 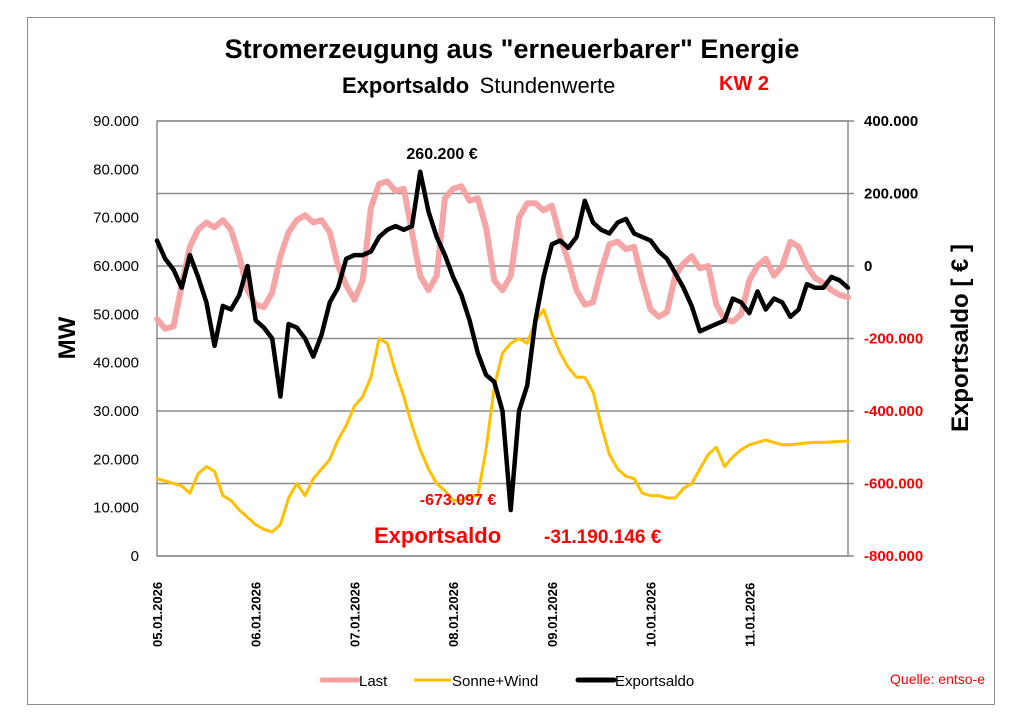 I want to click on y-tick-left: 20.000, so click(x=116, y=459).